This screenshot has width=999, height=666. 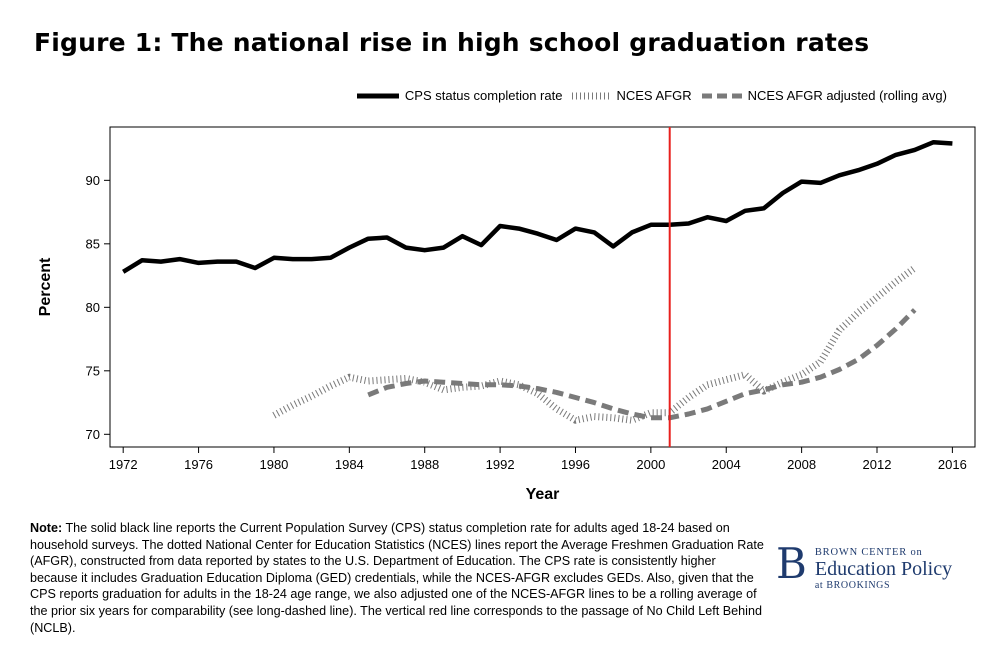 What do you see at coordinates (575, 464) in the screenshot?
I see `x-tick-label-1996: 1996` at bounding box center [575, 464].